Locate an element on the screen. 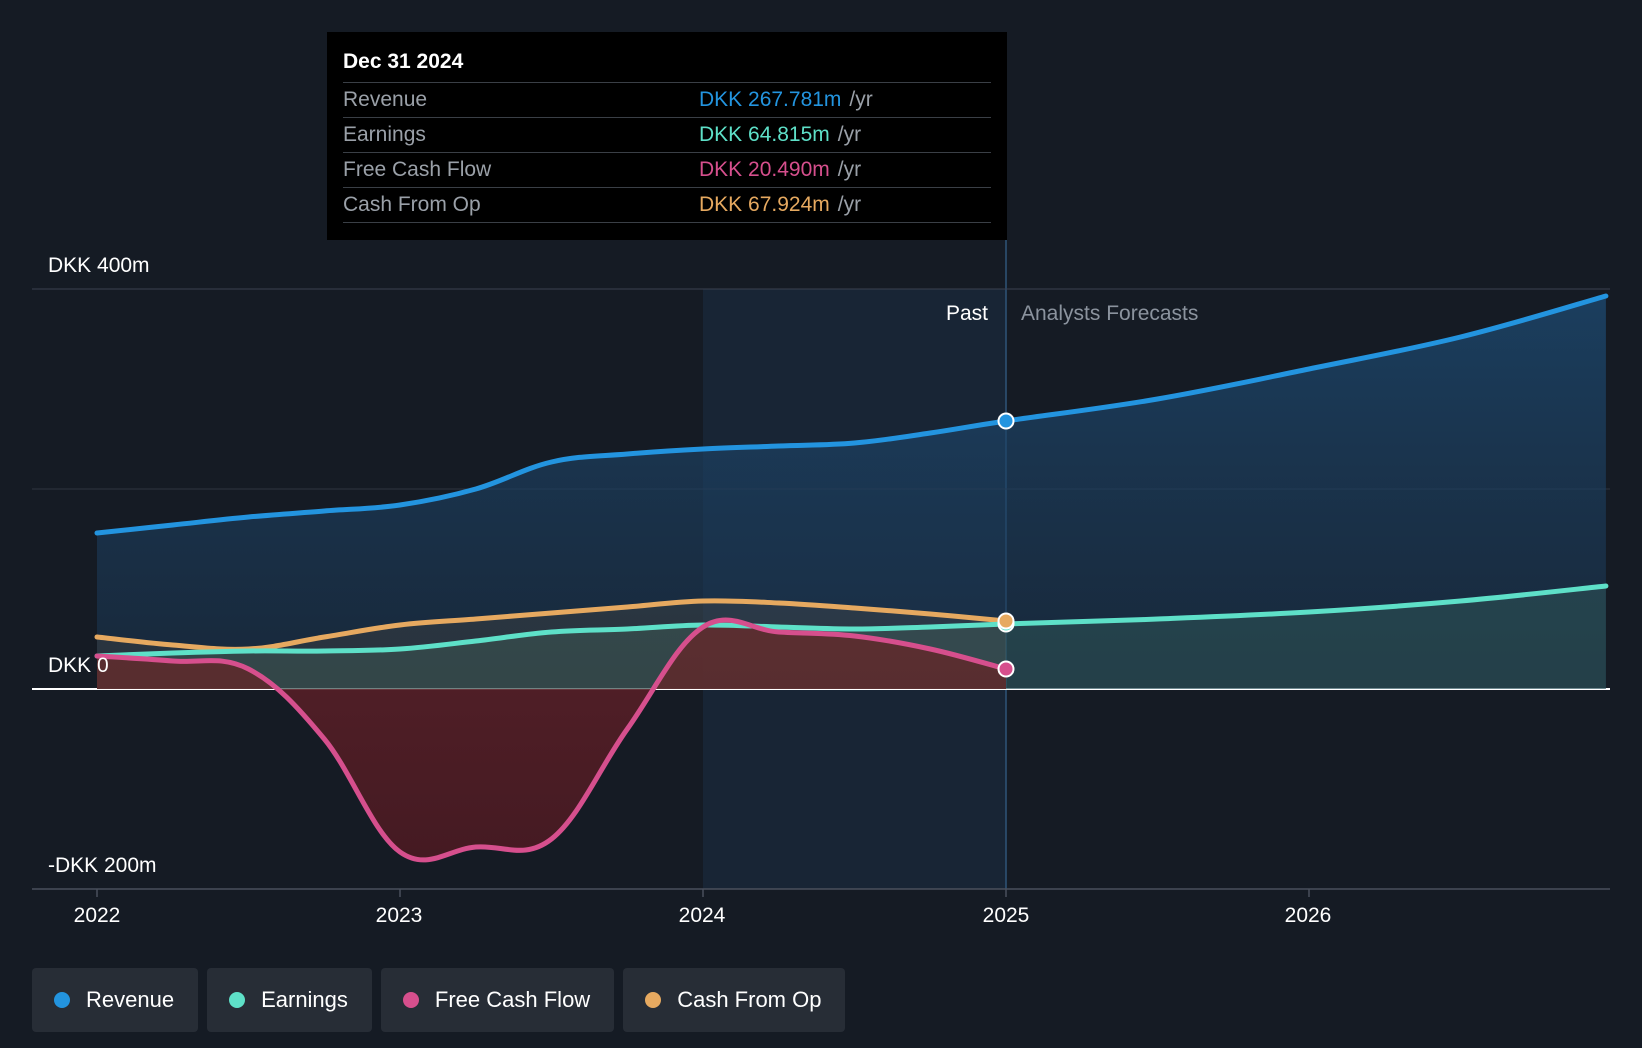 Image resolution: width=1642 pixels, height=1048 pixels. y-label-neg200: -DKK 200m is located at coordinates (102, 865).